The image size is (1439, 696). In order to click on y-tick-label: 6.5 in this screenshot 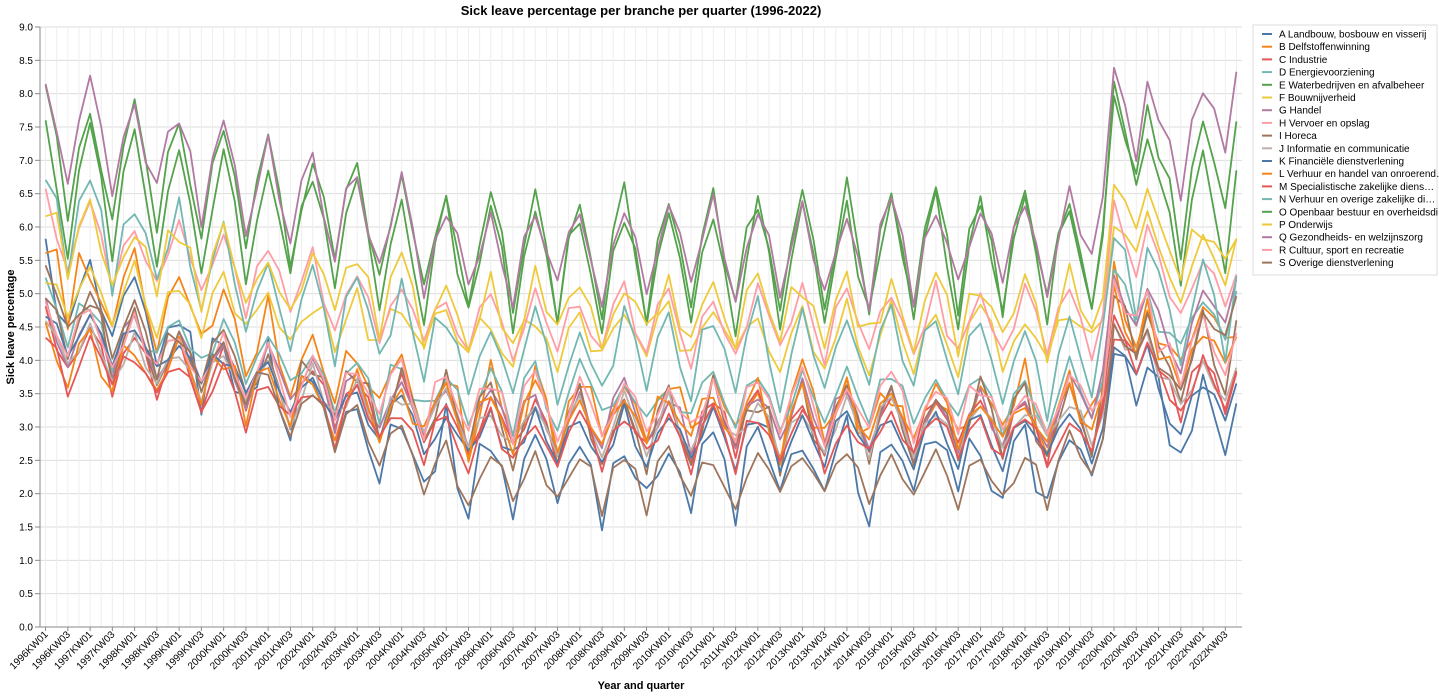, I will do `click(26, 194)`.